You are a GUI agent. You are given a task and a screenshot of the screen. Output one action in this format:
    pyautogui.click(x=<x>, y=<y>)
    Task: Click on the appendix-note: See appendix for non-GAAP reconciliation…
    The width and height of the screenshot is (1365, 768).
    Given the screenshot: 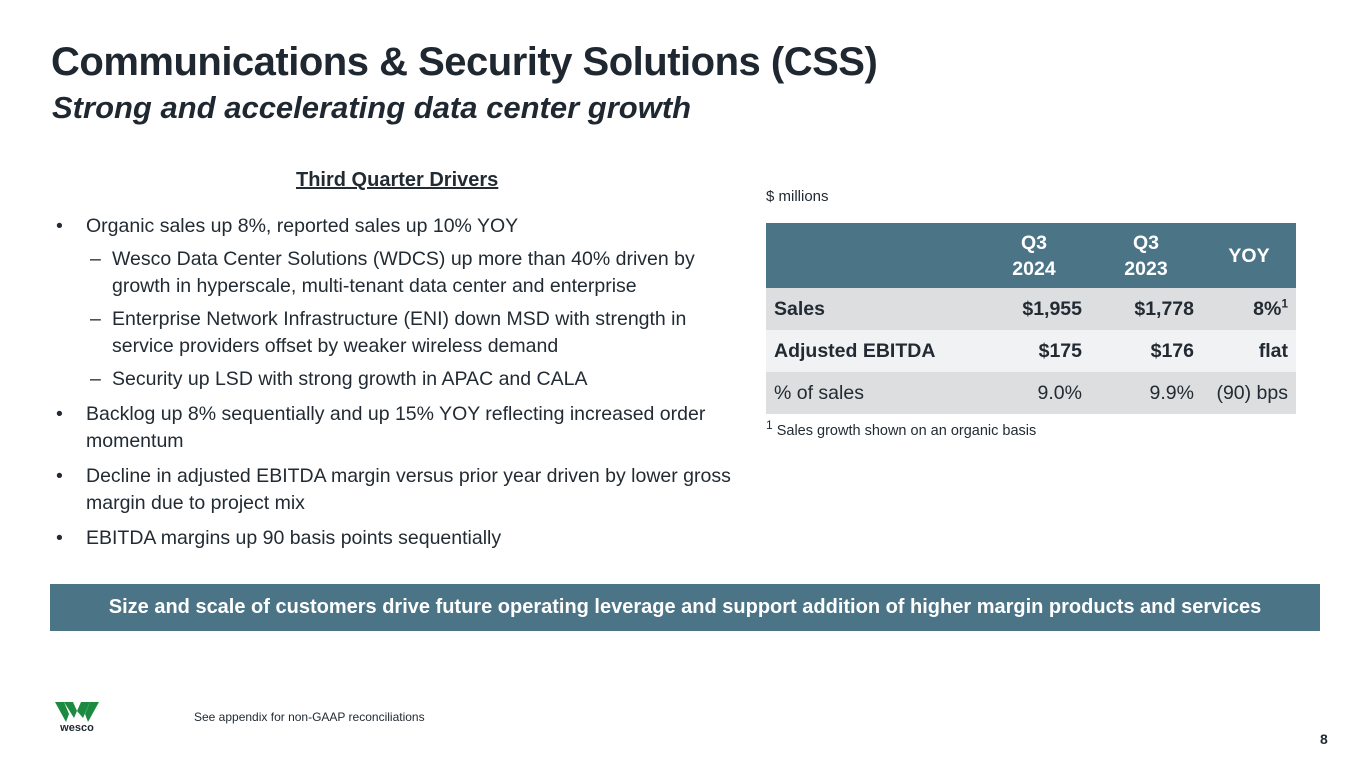 What is the action you would take?
    pyautogui.click(x=309, y=717)
    